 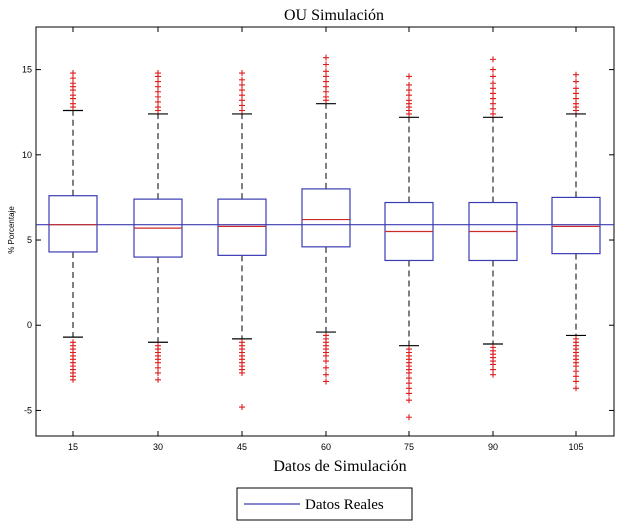 What do you see at coordinates (409, 447) in the screenshot?
I see `x-tick-label: 75` at bounding box center [409, 447].